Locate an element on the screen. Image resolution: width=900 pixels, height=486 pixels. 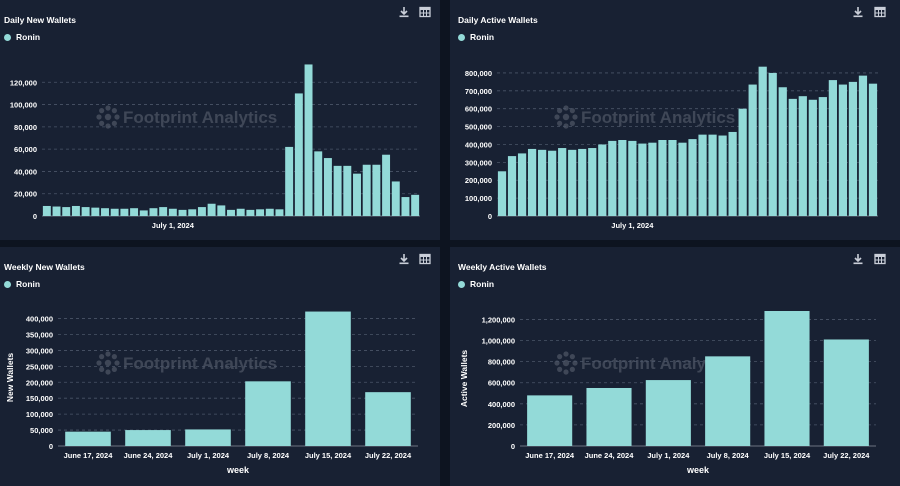
y-axis-label: New Wallets is located at coordinates (10, 378).